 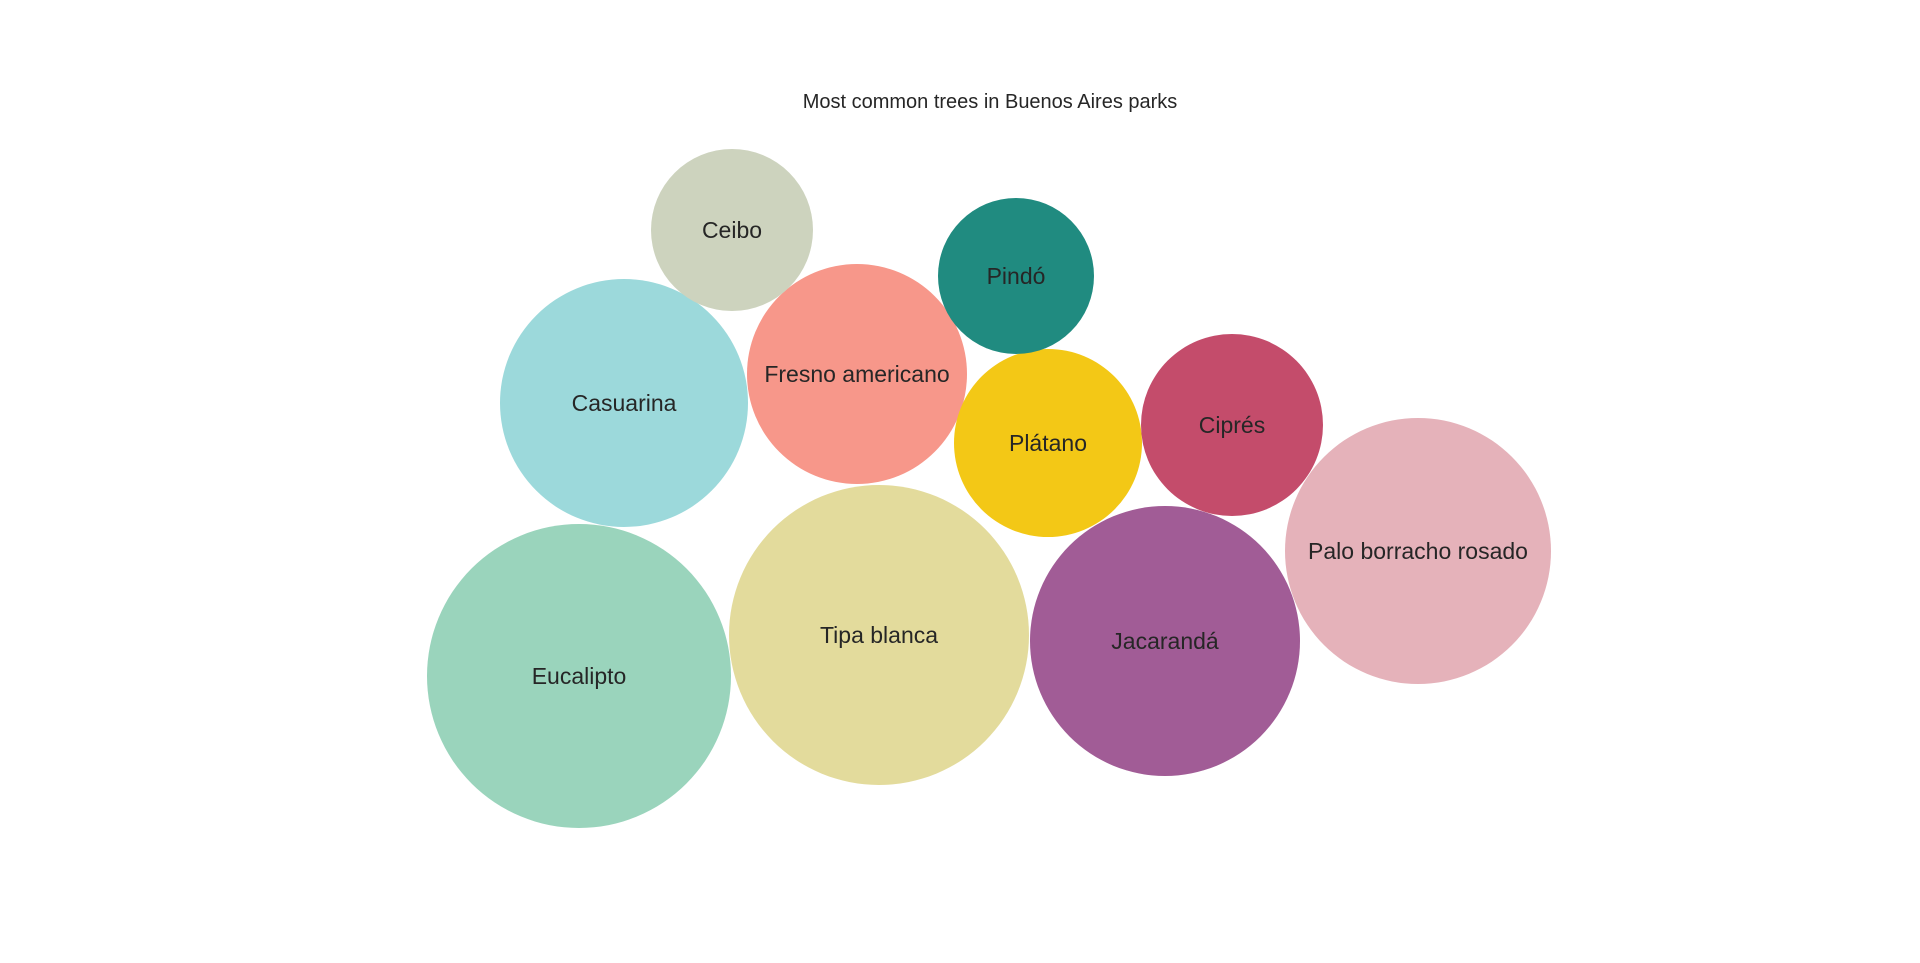 I want to click on bubble-label: Ceibo, so click(x=732, y=230).